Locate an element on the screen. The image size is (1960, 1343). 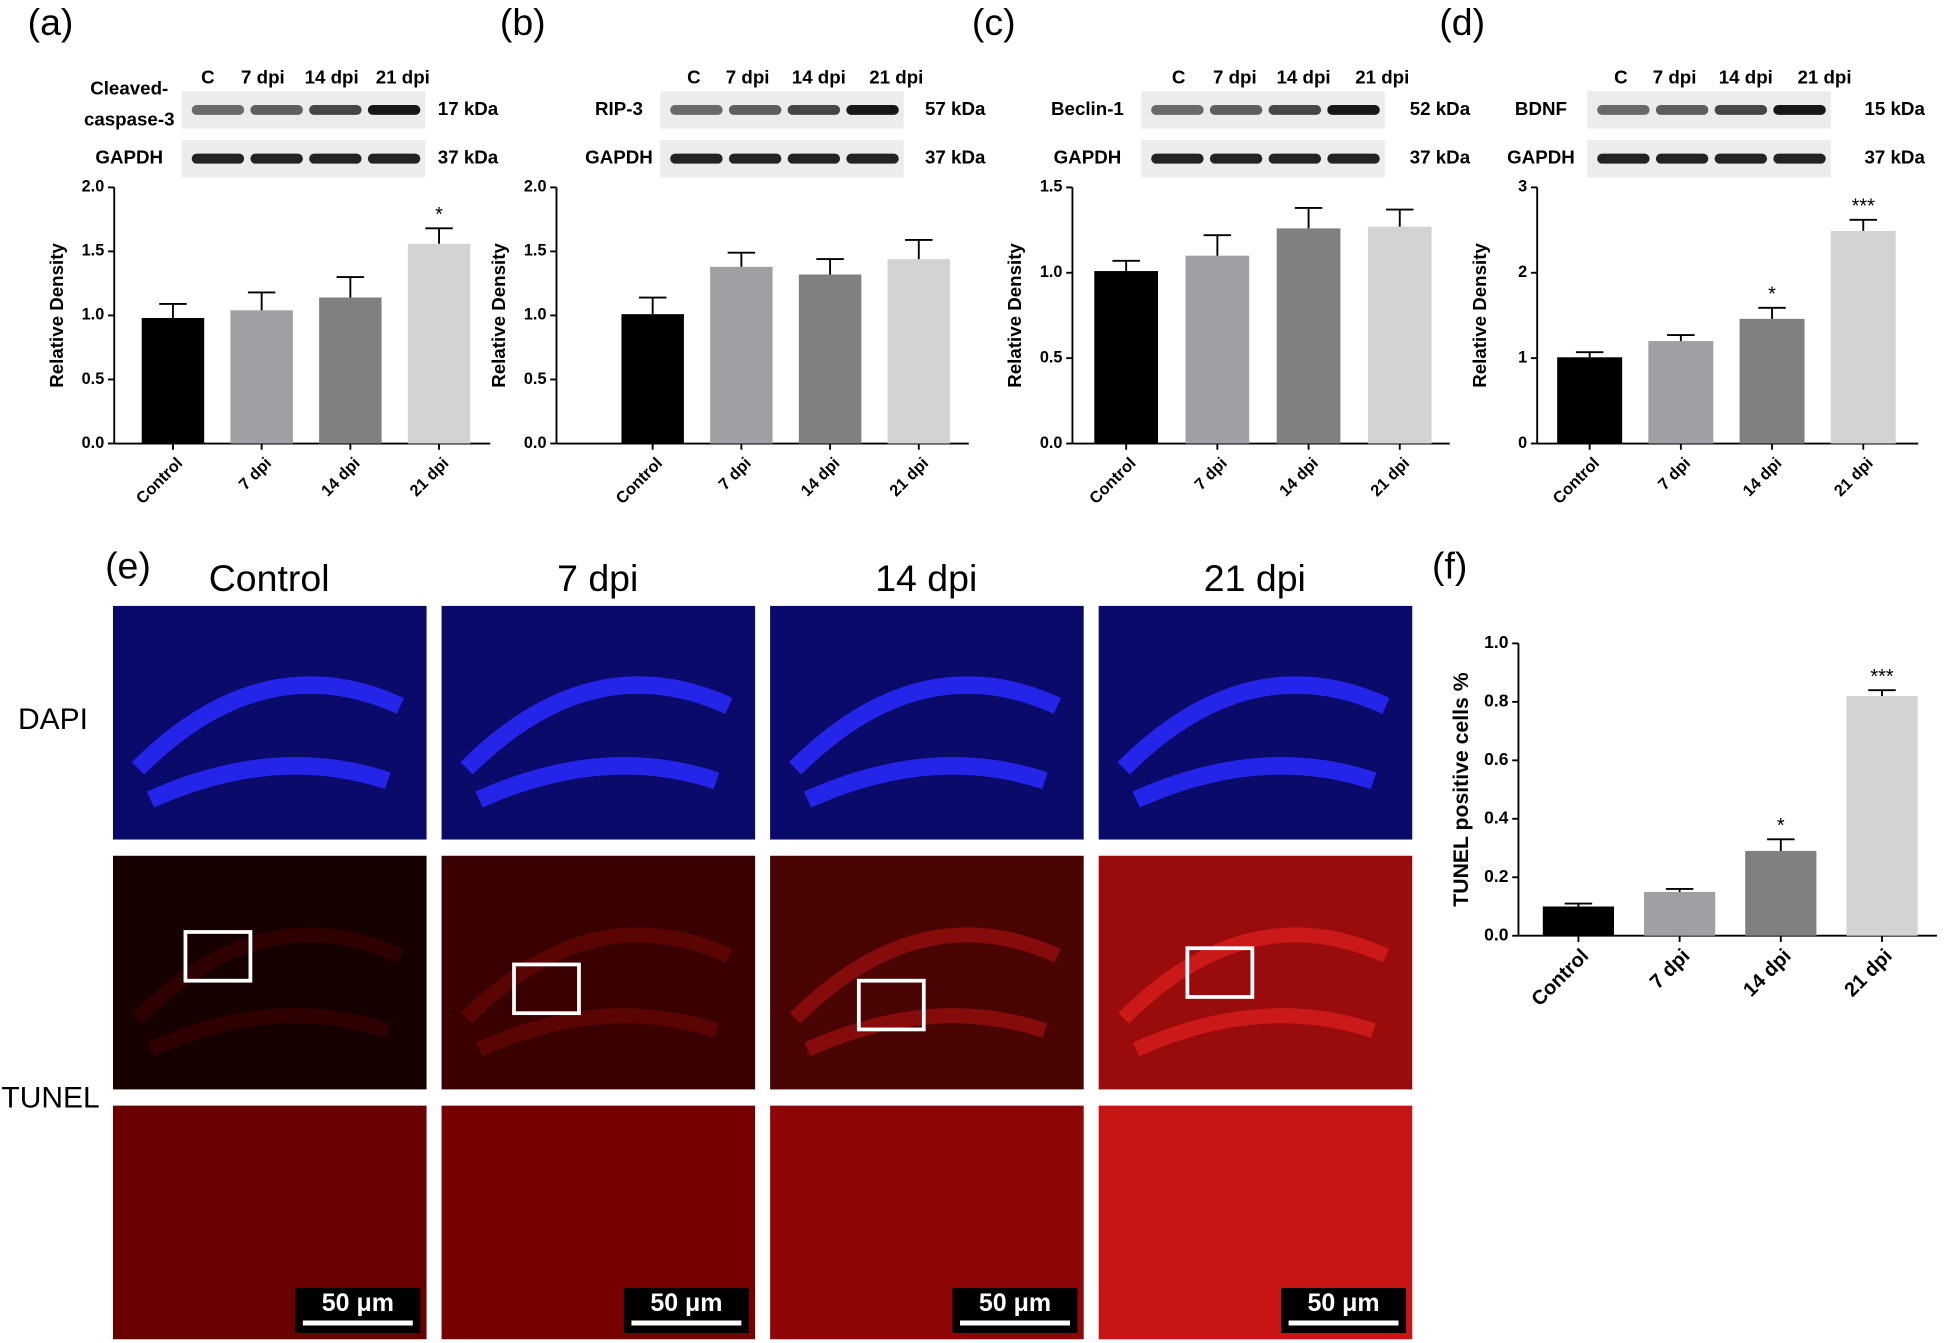
panel-label: (f) is located at coordinates (1449, 565).